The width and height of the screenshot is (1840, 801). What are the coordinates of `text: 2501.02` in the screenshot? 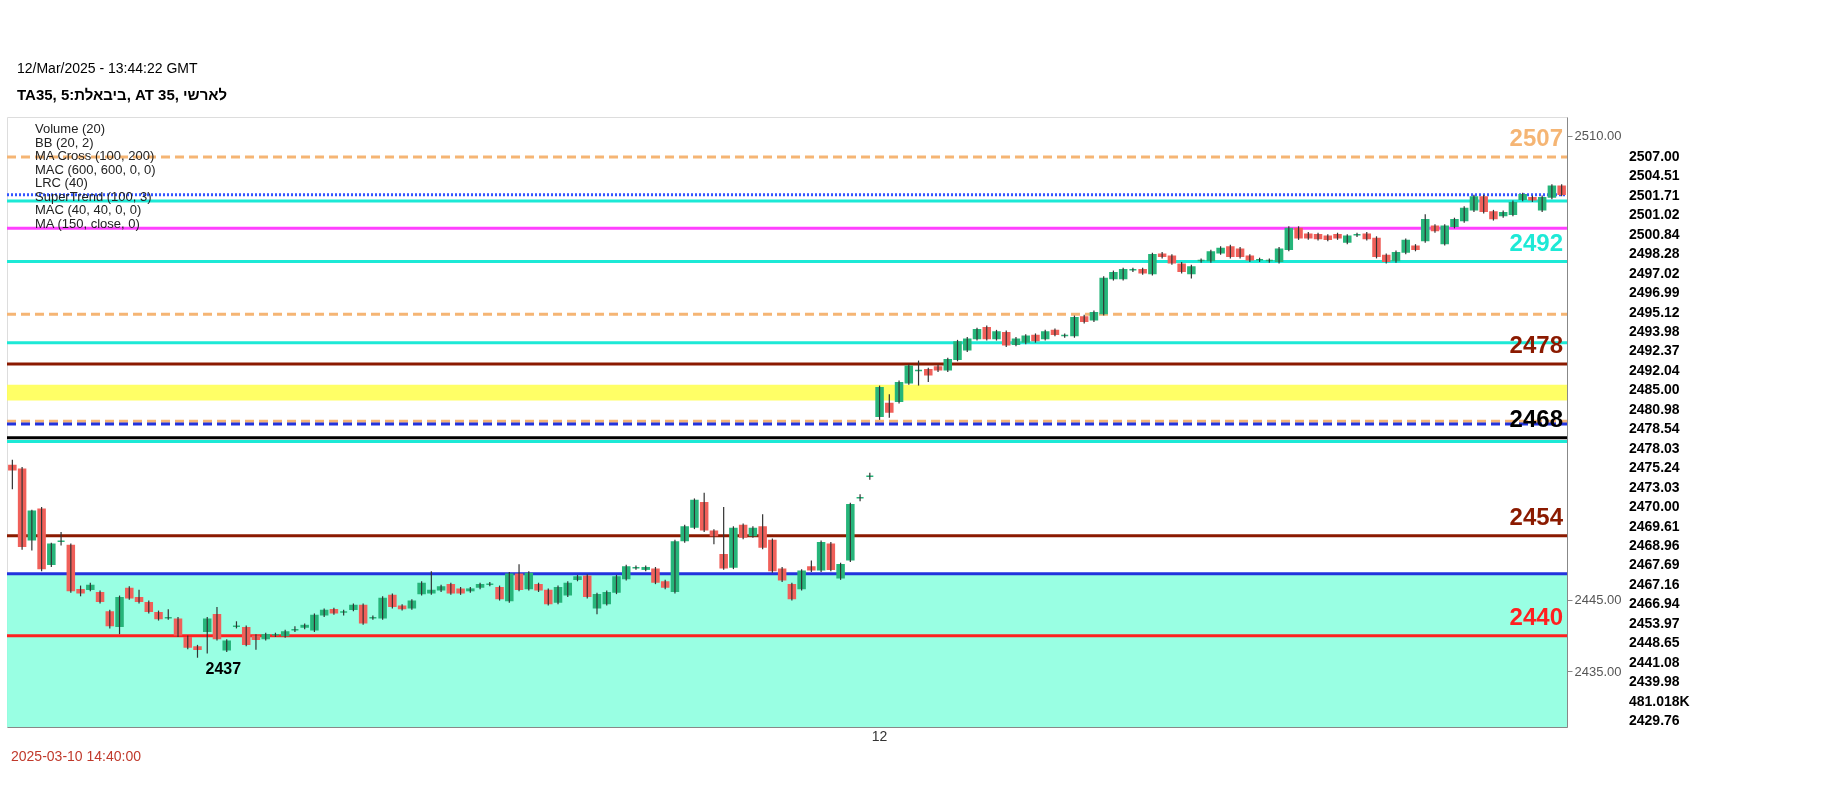 It's located at (1654, 214).